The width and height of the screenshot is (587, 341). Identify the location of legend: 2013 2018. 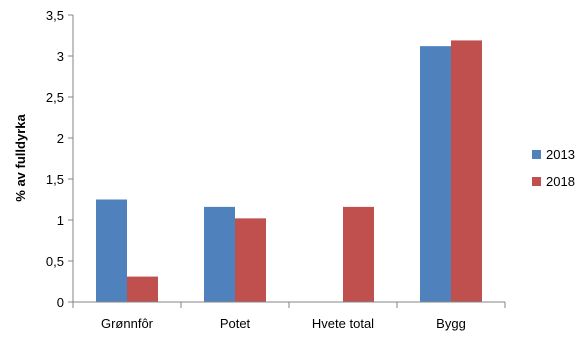
(553, 168).